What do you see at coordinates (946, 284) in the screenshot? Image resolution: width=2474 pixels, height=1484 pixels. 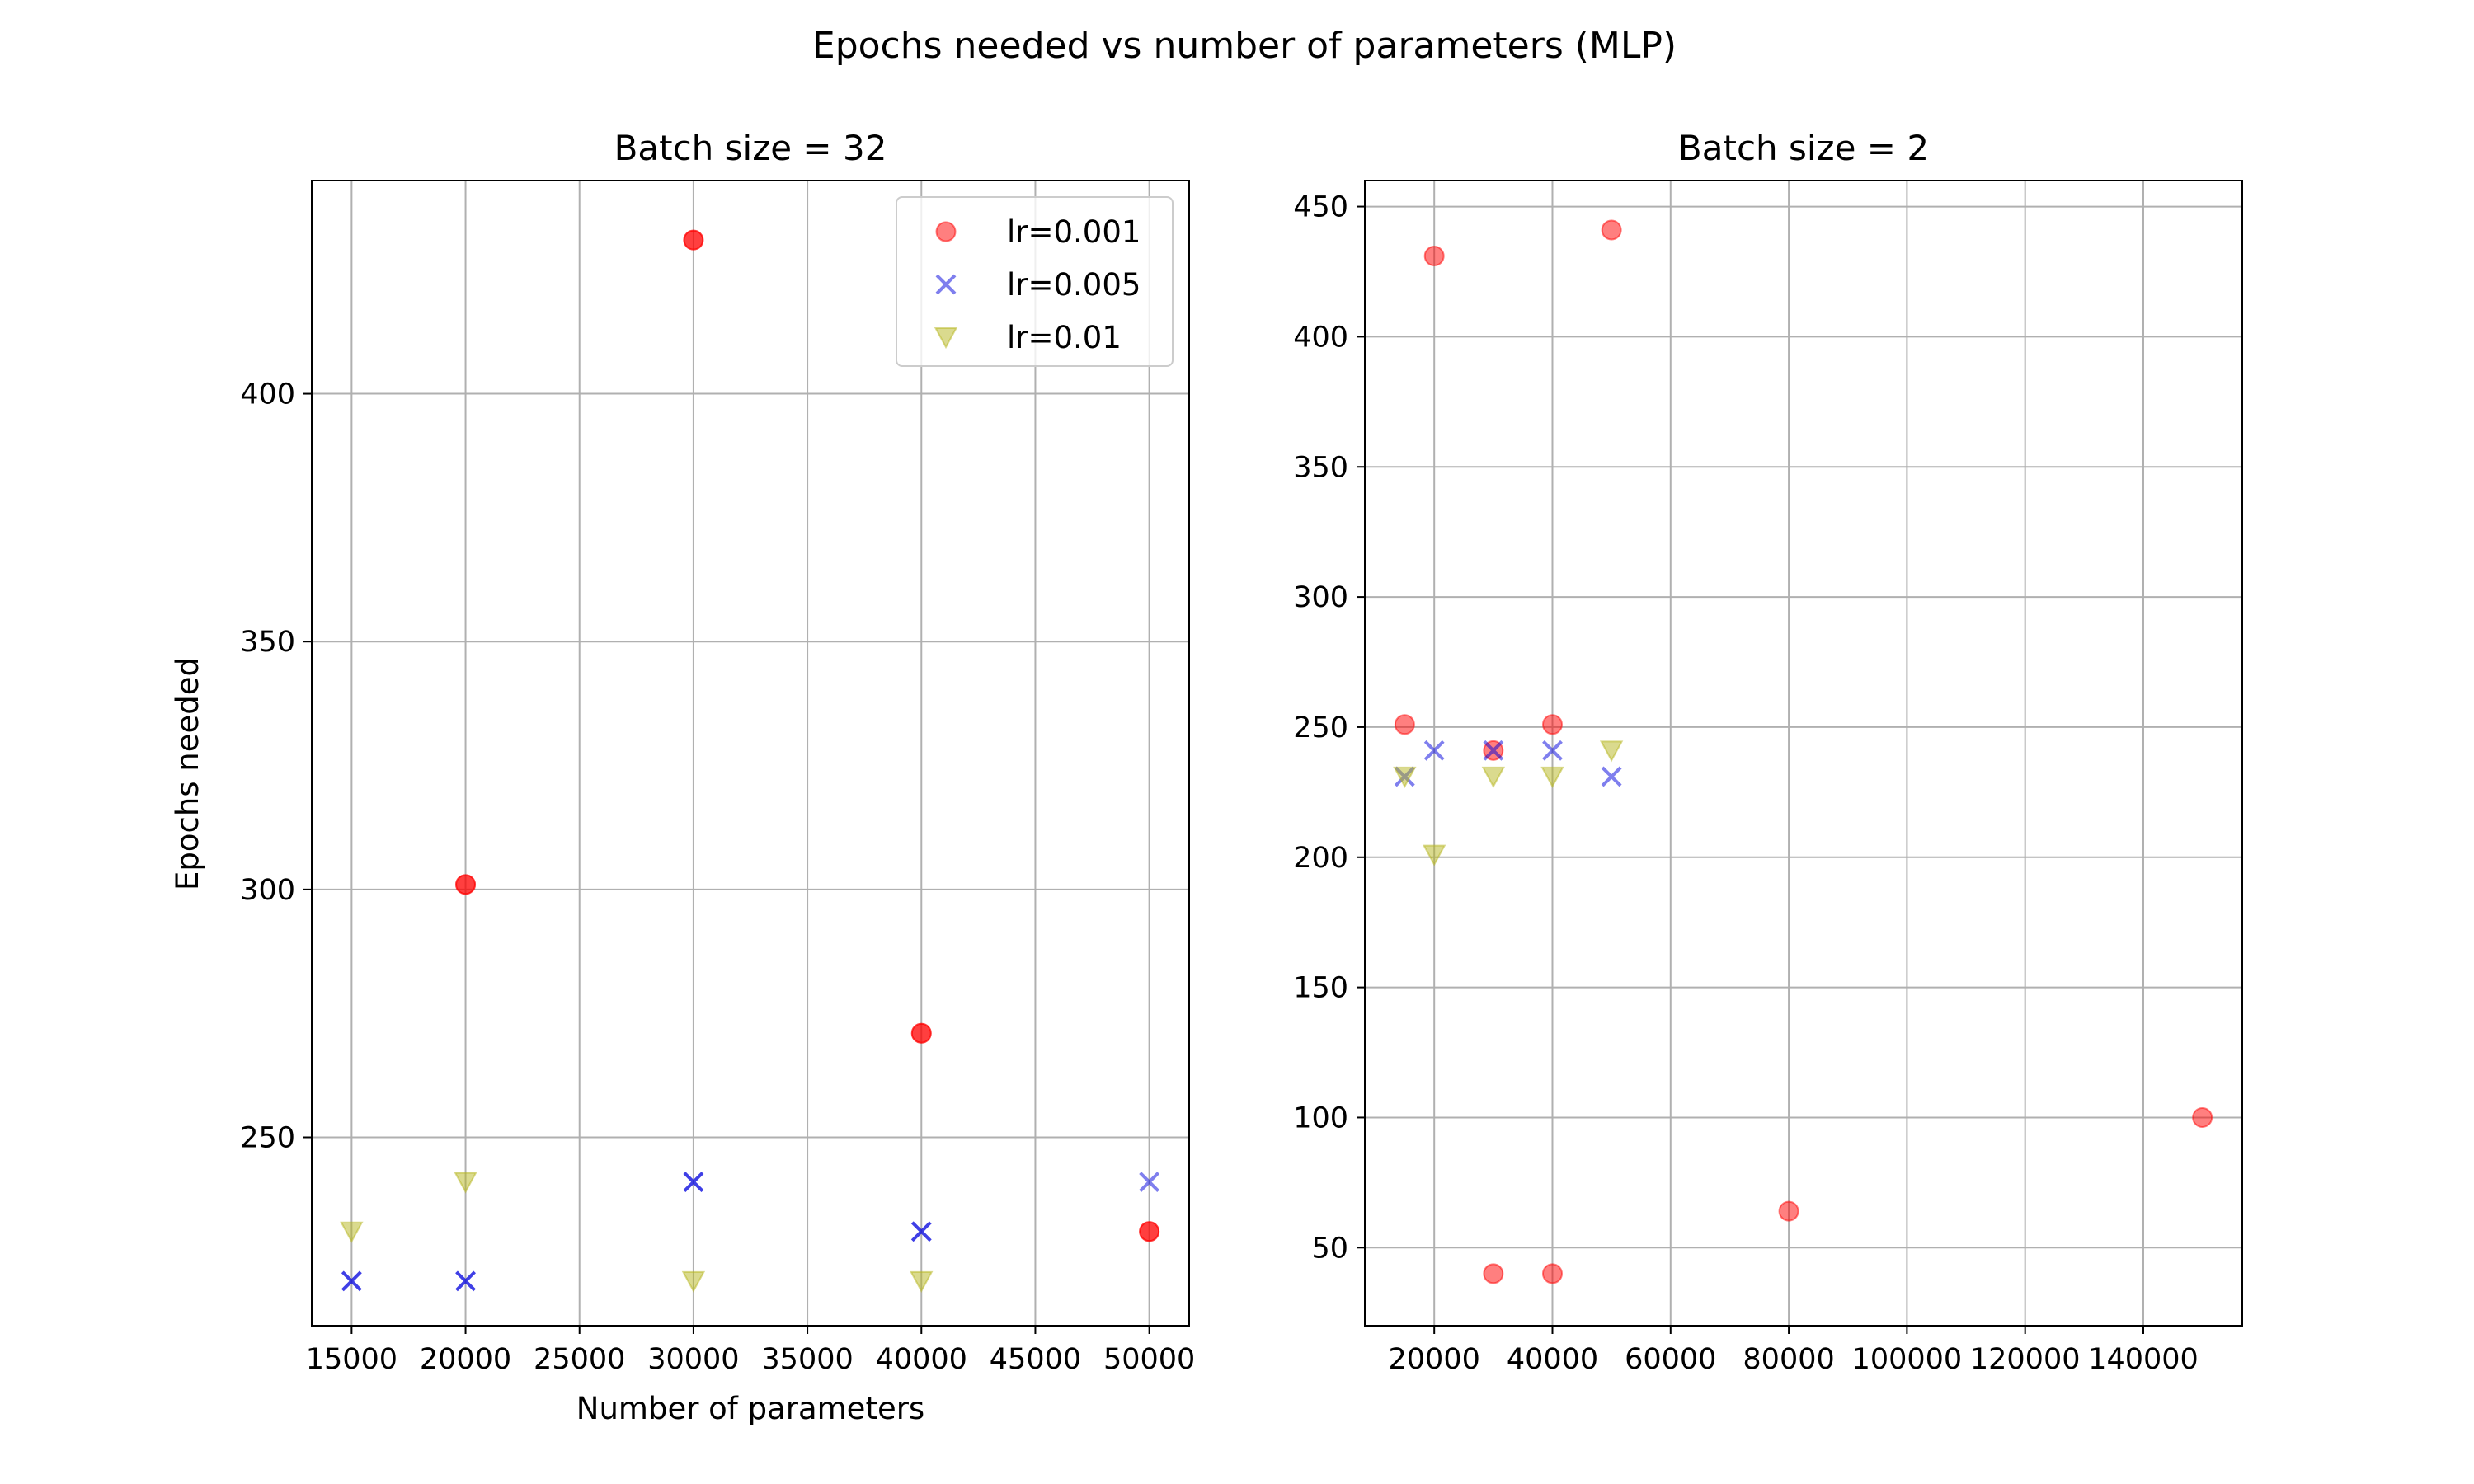 I see `legend-marker-lr=0.005` at bounding box center [946, 284].